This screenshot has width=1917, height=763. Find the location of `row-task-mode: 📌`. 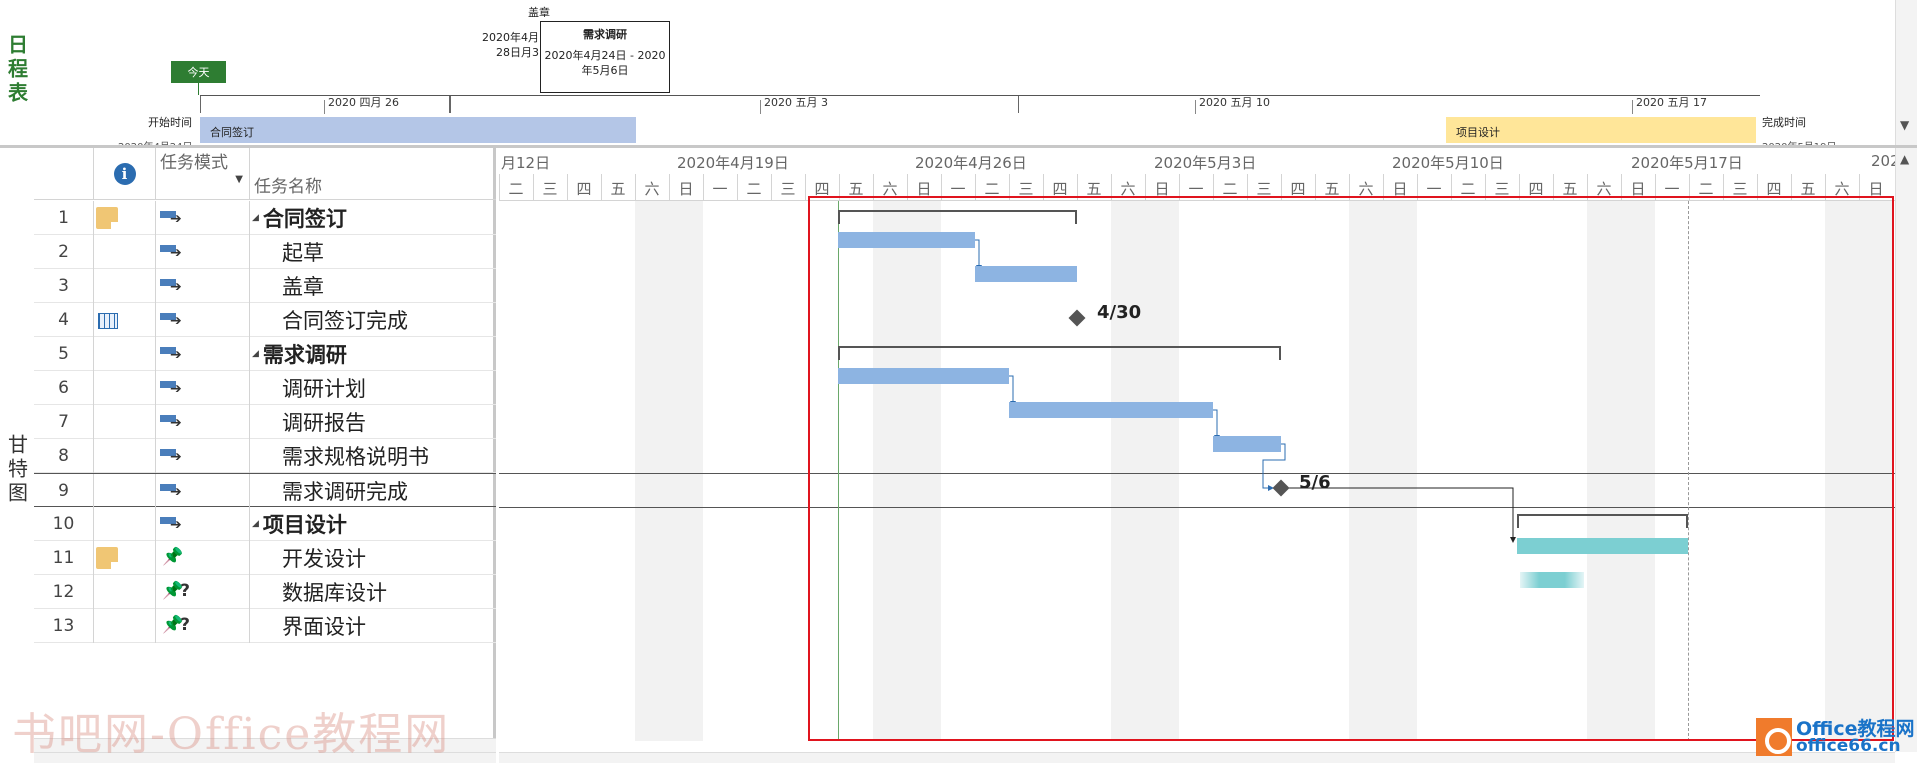

row-task-mode: 📌 is located at coordinates (203, 558).